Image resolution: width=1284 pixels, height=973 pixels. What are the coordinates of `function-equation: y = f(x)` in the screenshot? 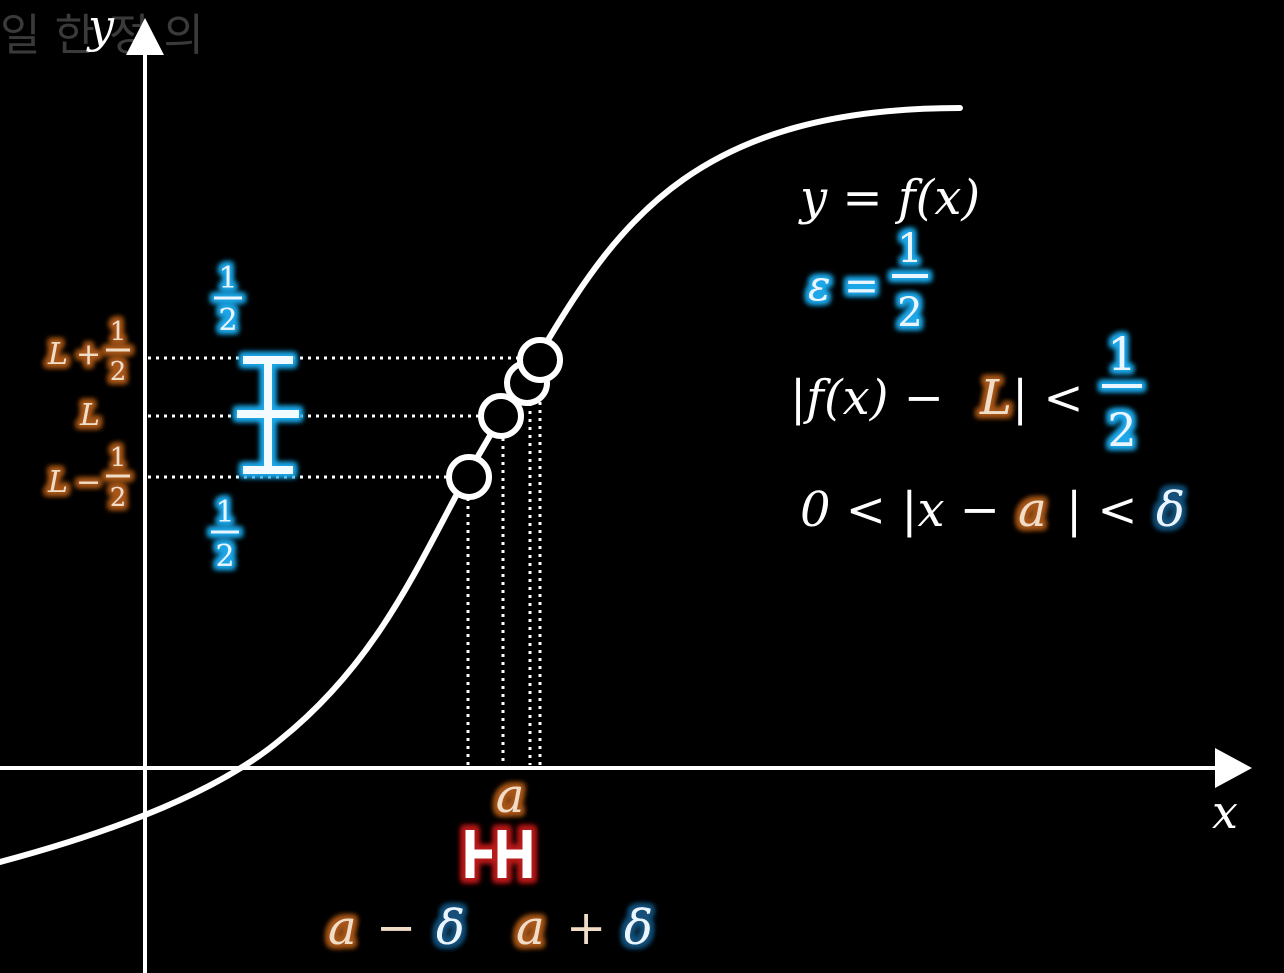 It's located at (889, 198).